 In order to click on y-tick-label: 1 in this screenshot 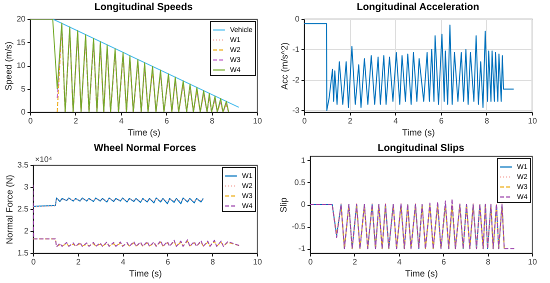, I will do `click(303, 160)`.